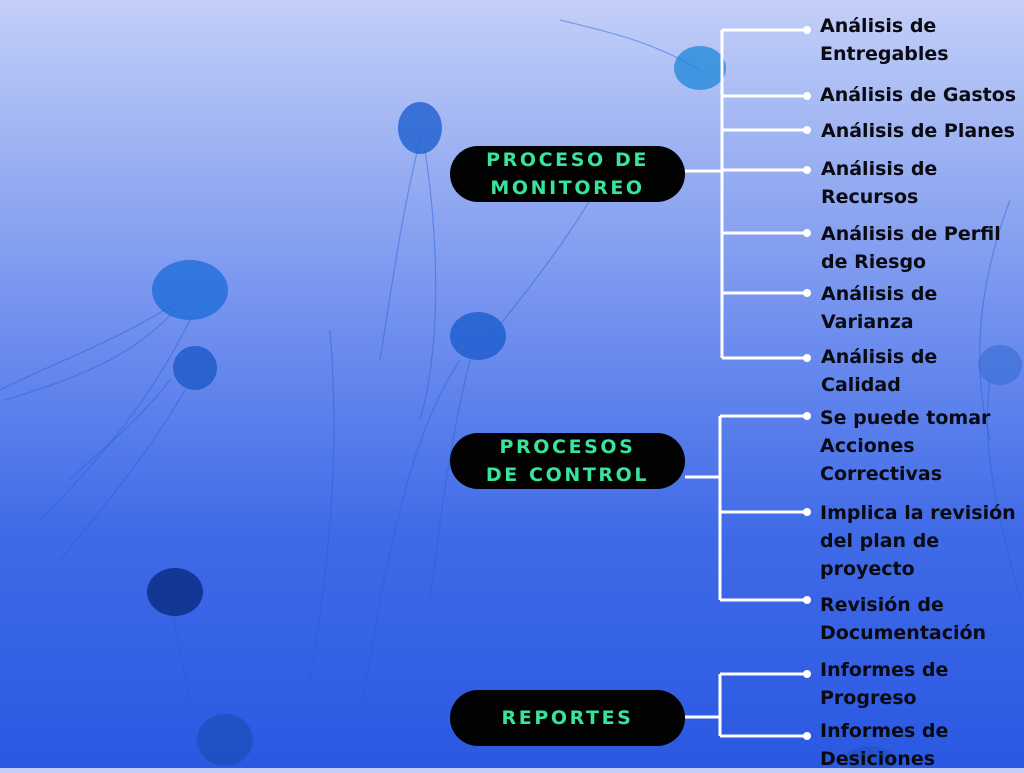 Image resolution: width=1024 pixels, height=773 pixels. Describe the element at coordinates (884, 40) in the screenshot. I see `leaf-analisis-de-entregables: Análisis de Entregables` at that location.